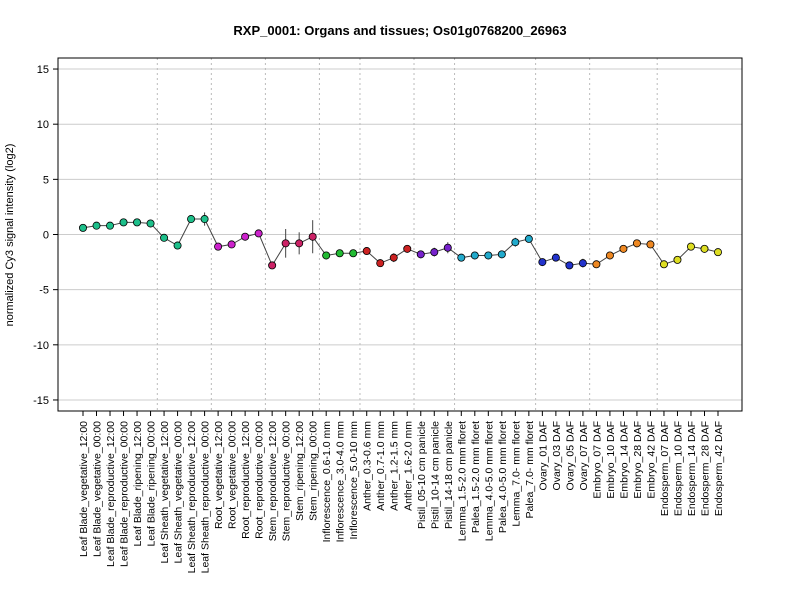  Describe the element at coordinates (401, 241) in the screenshot. I see `series-line` at that location.